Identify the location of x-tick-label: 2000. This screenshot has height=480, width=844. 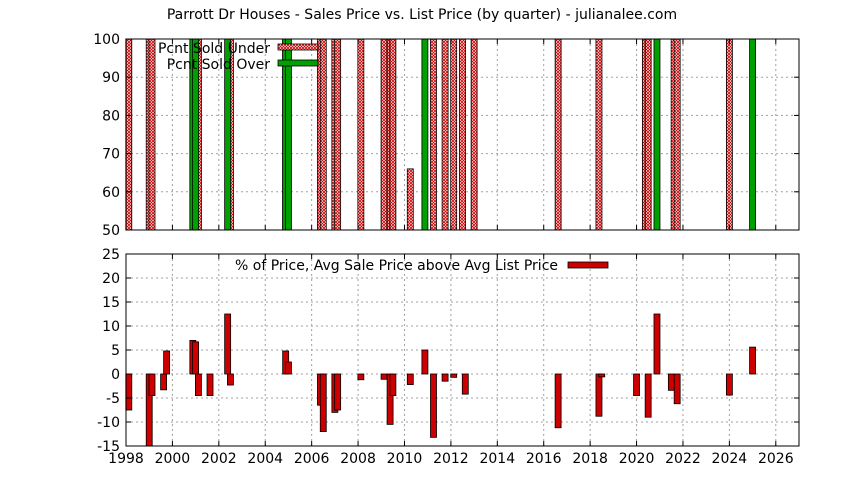
(173, 459).